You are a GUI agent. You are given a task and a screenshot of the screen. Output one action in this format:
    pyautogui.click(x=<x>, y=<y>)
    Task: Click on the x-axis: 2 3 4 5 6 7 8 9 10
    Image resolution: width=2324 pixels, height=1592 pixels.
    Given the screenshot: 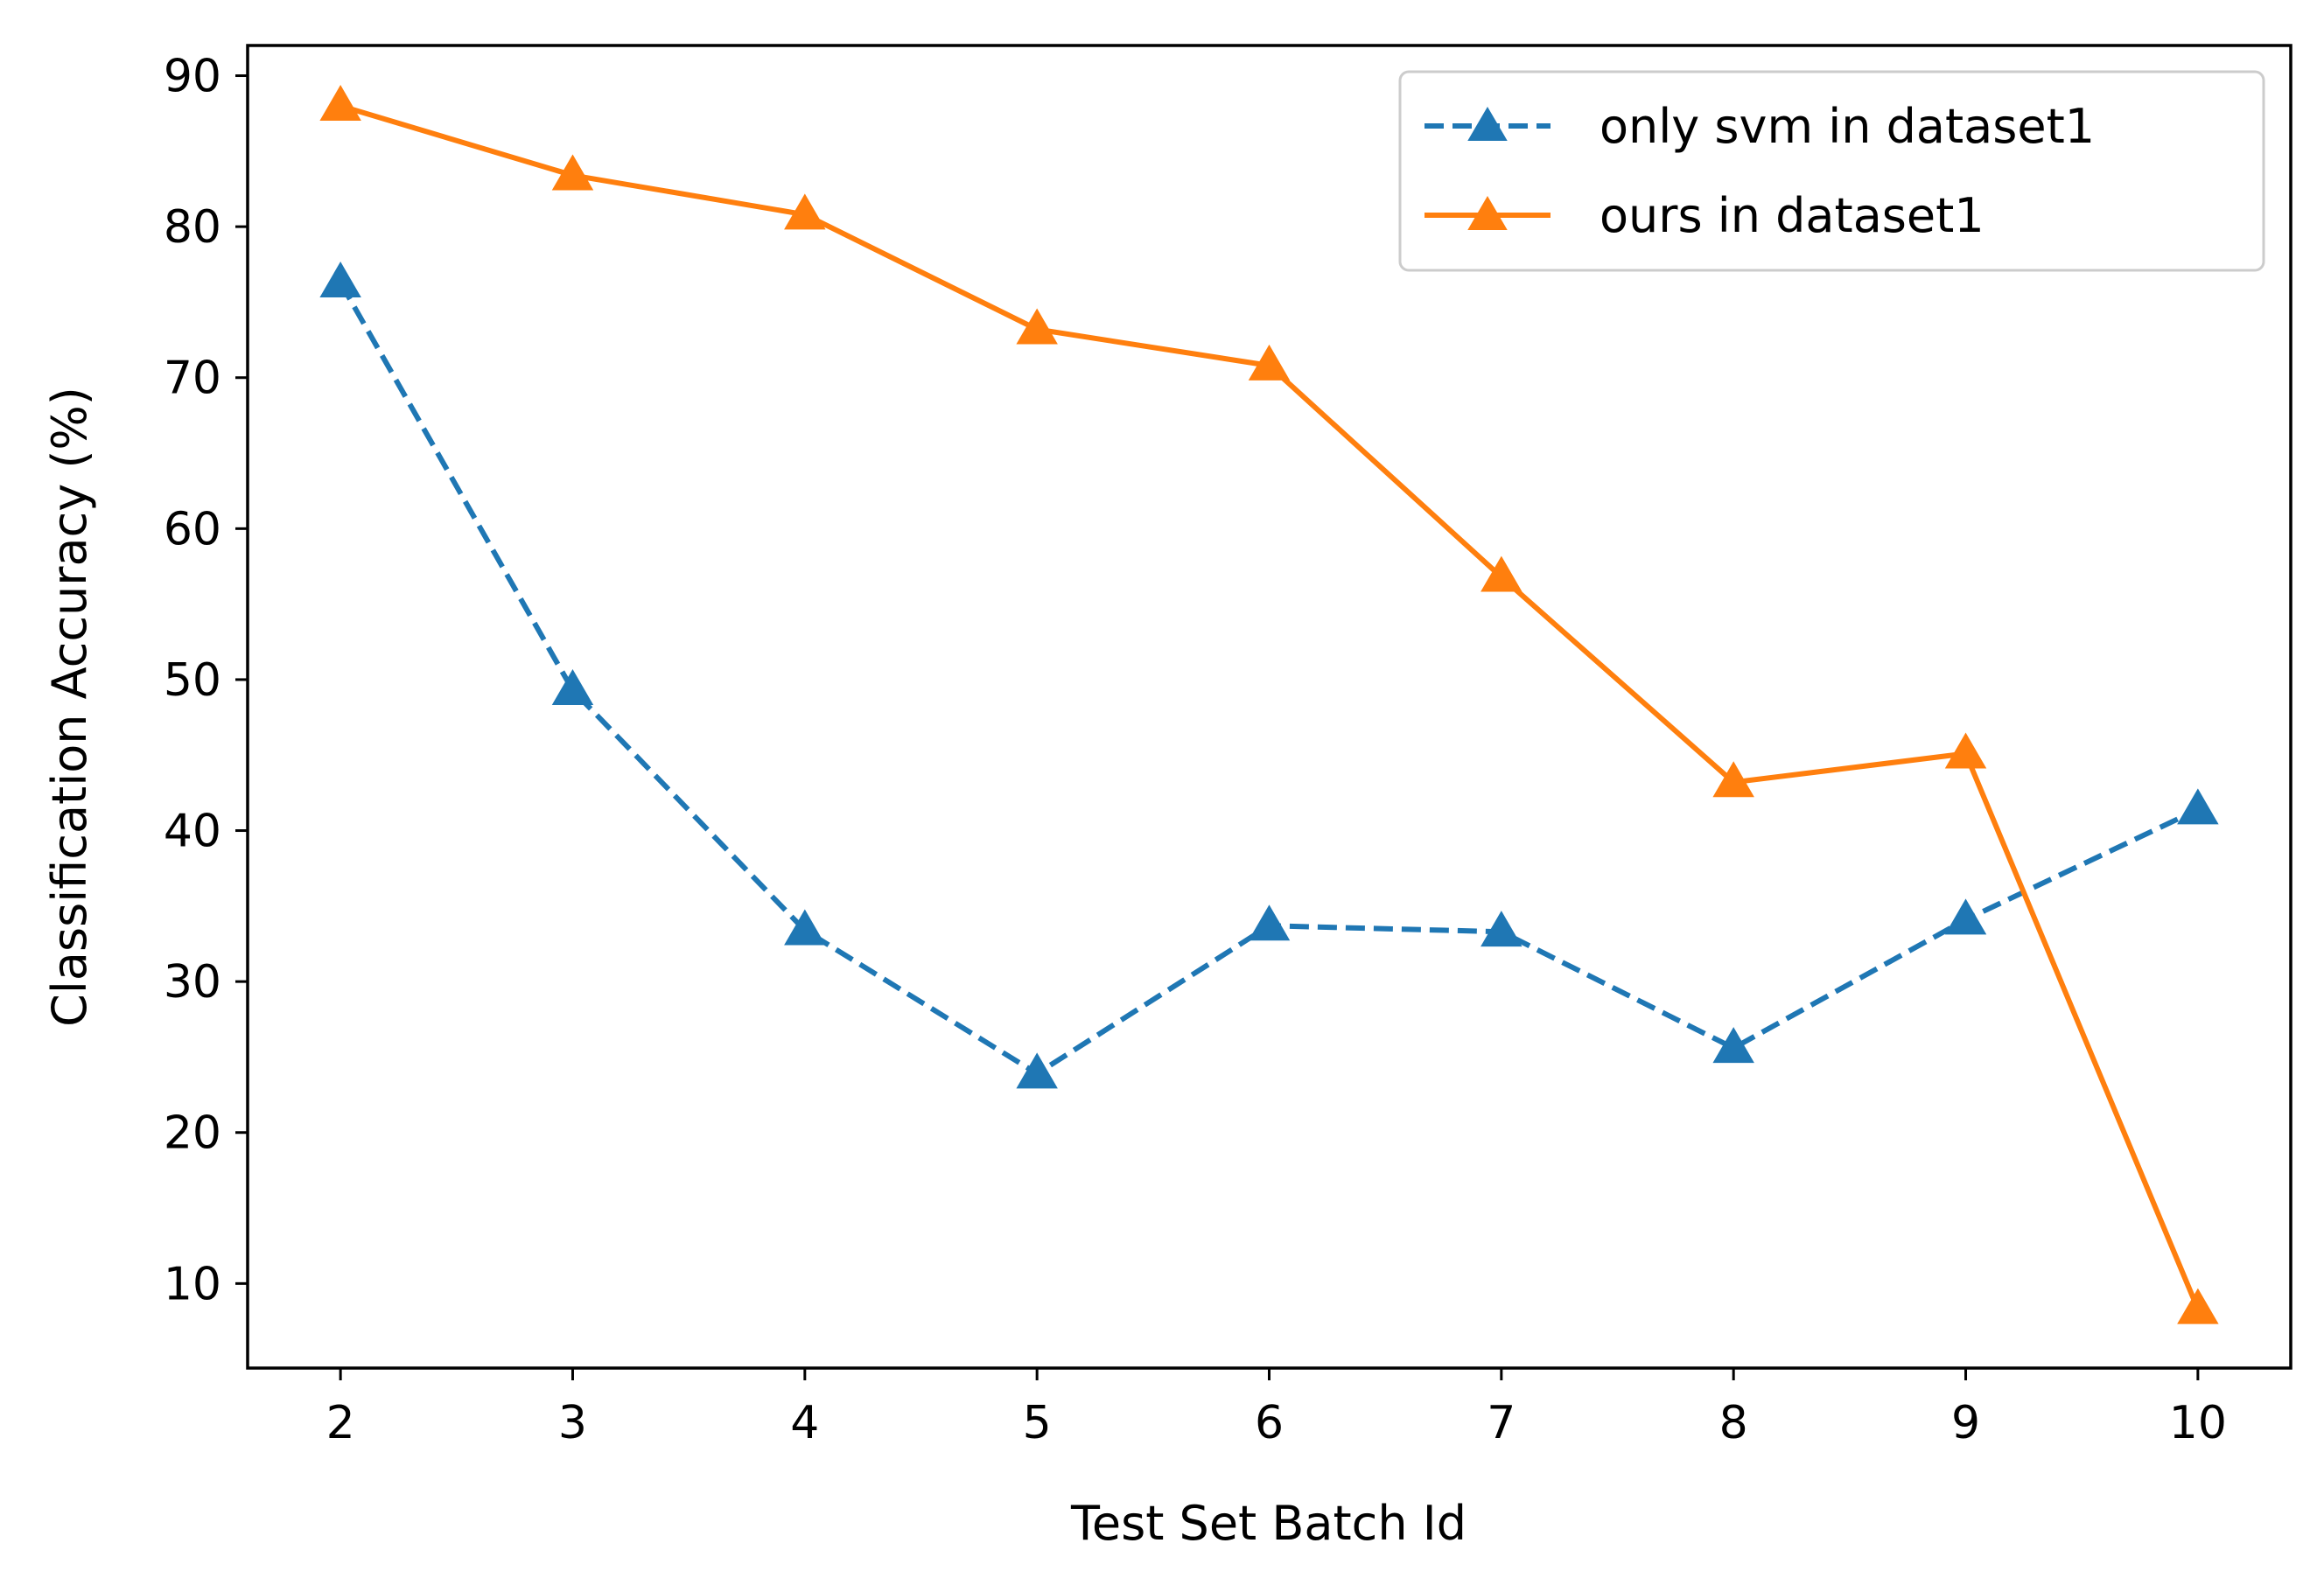 What is the action you would take?
    pyautogui.click(x=1276, y=1408)
    